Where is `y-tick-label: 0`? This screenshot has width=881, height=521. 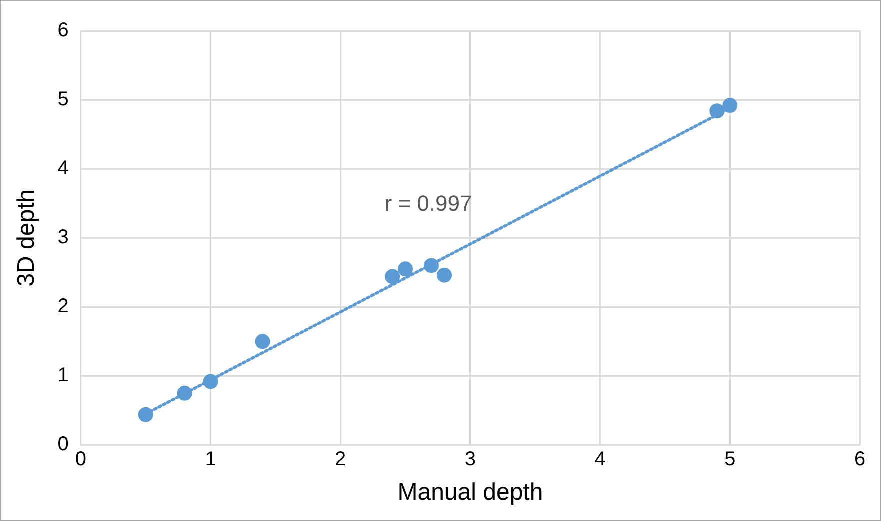
y-tick-label: 0 is located at coordinates (63, 445).